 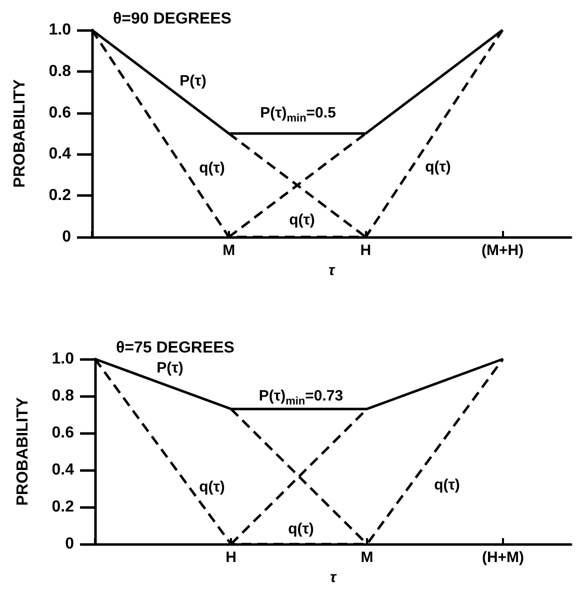 What do you see at coordinates (503, 250) in the screenshot?
I see `x-tick-label: (M+H)` at bounding box center [503, 250].